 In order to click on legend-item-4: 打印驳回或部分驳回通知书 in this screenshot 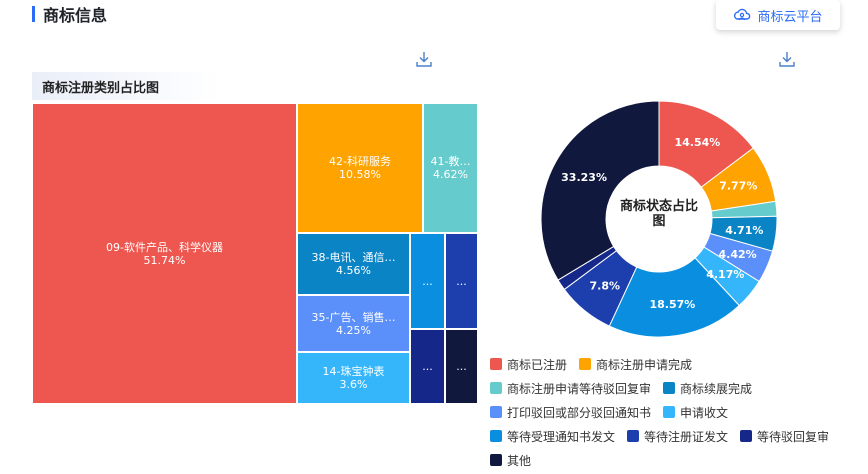, I will do `click(570, 412)`.